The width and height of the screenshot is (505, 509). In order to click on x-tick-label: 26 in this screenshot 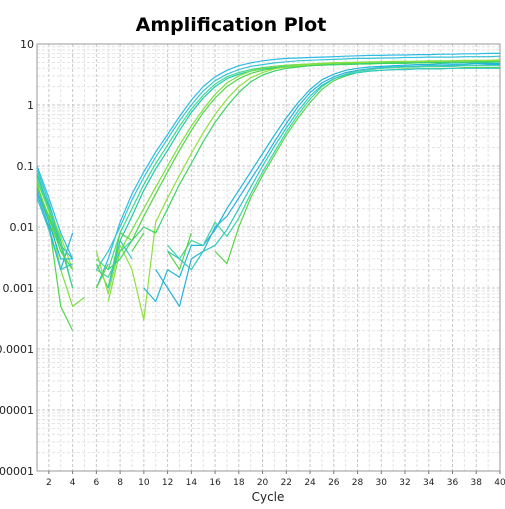, I will do `click(334, 483)`.